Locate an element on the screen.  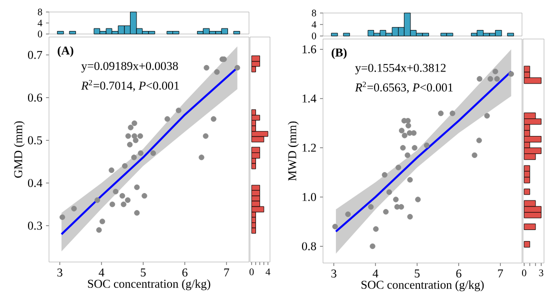
y-tick-label: 4 is located at coordinates (40, 23).